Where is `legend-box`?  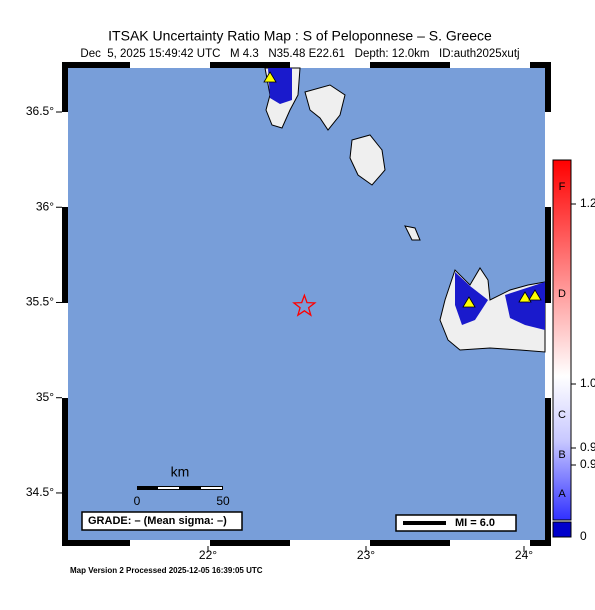
legend-box is located at coordinates (456, 523).